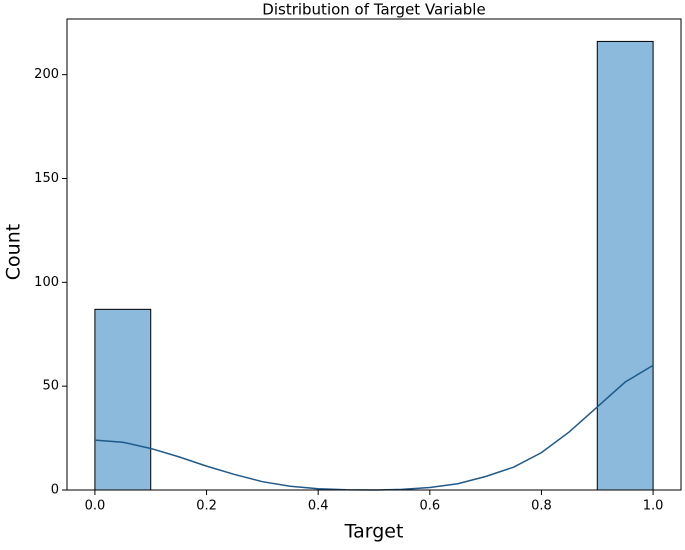 The image size is (685, 550). What do you see at coordinates (429, 506) in the screenshot?
I see `x-tick-label: 0.6` at bounding box center [429, 506].